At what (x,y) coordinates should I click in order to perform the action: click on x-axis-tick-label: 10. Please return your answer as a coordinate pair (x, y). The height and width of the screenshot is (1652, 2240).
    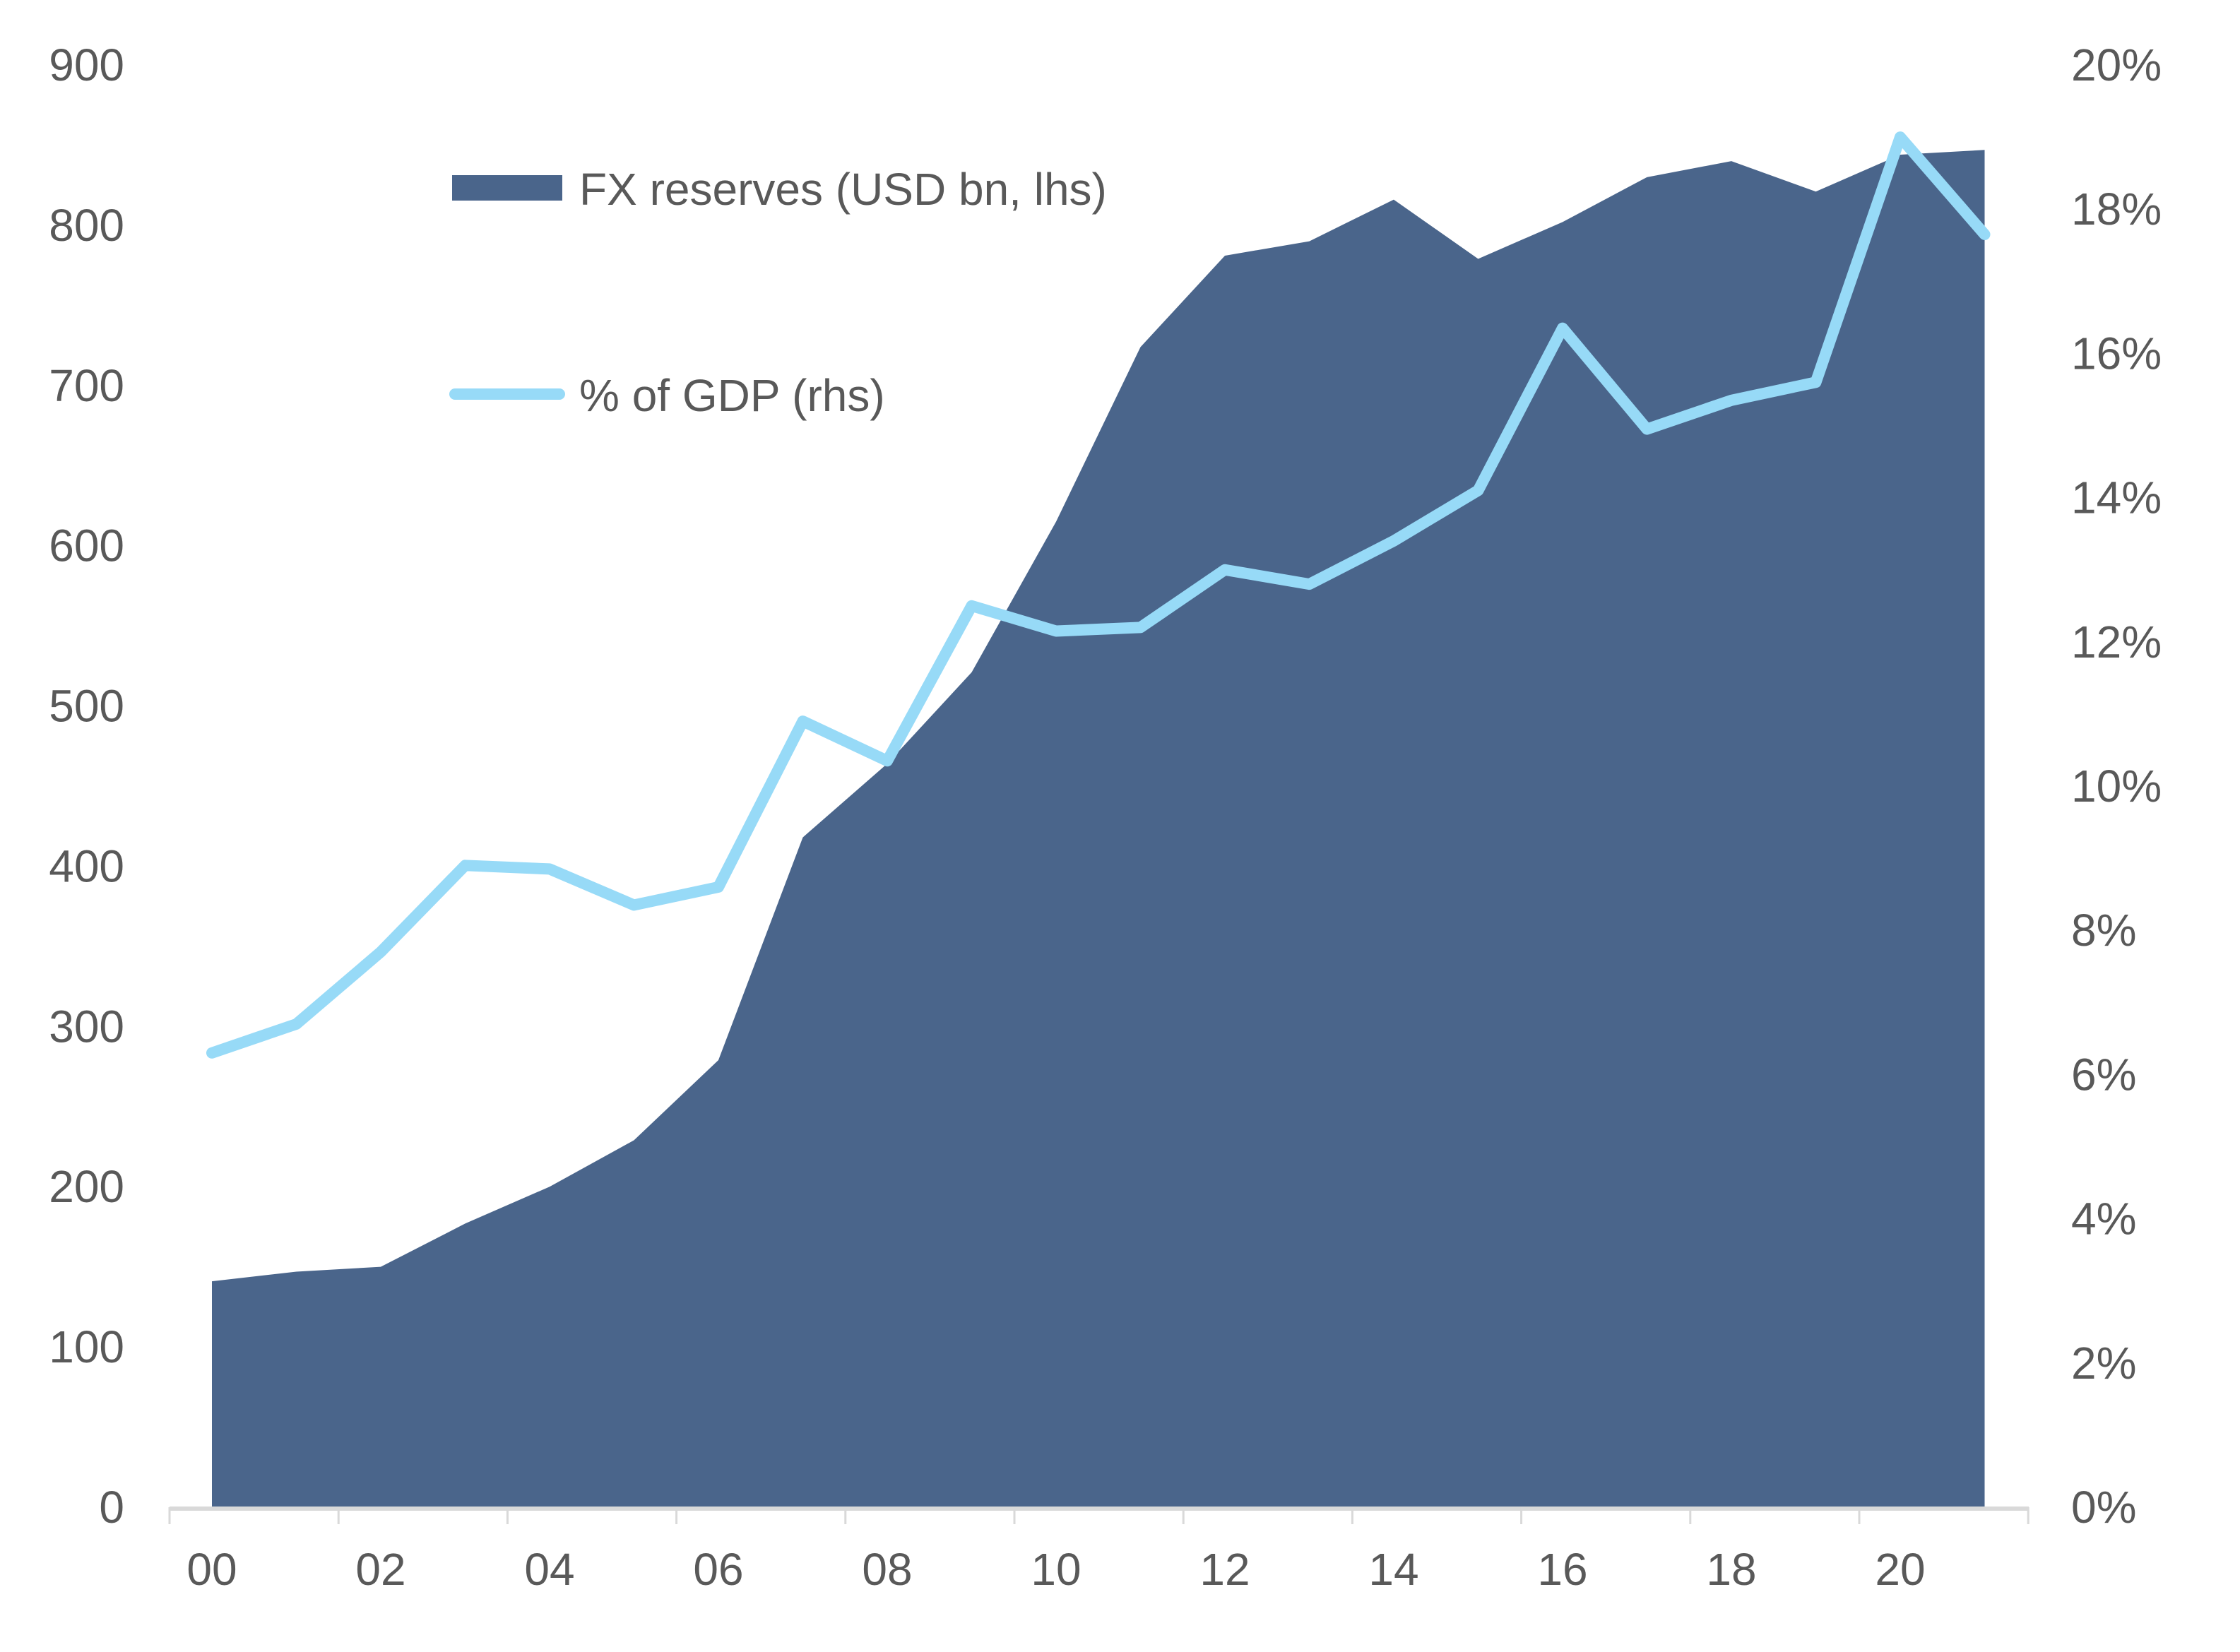
    Looking at the image, I should click on (1056, 1569).